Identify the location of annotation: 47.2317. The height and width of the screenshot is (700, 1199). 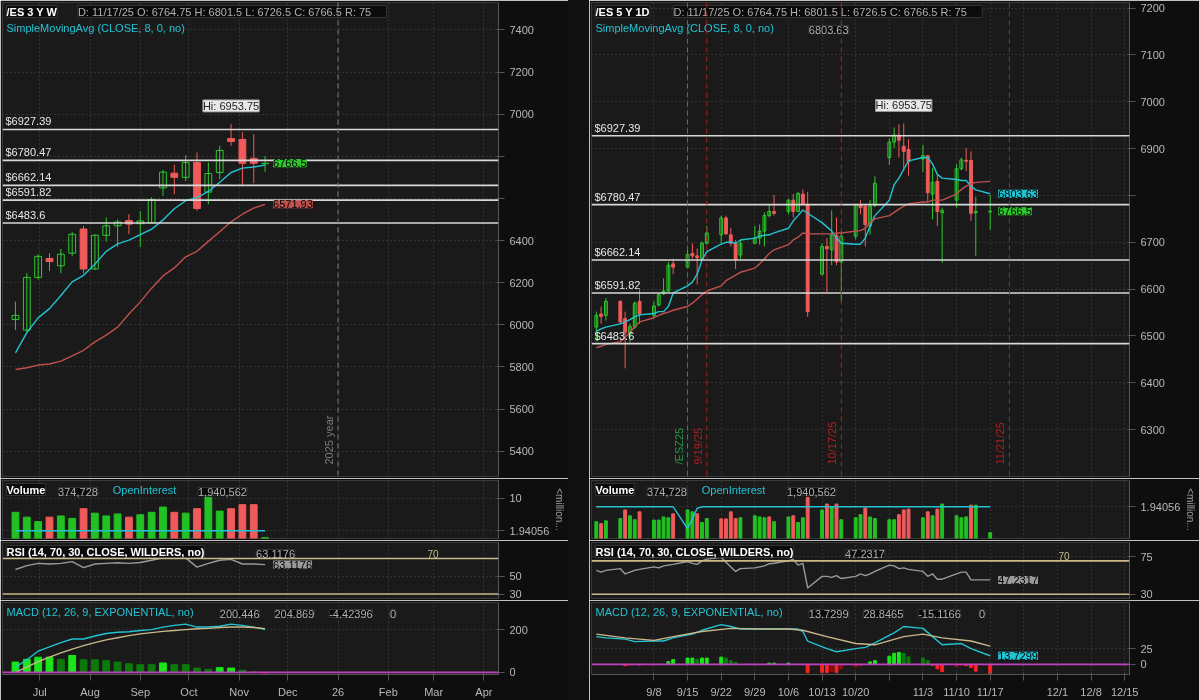
(1018, 579).